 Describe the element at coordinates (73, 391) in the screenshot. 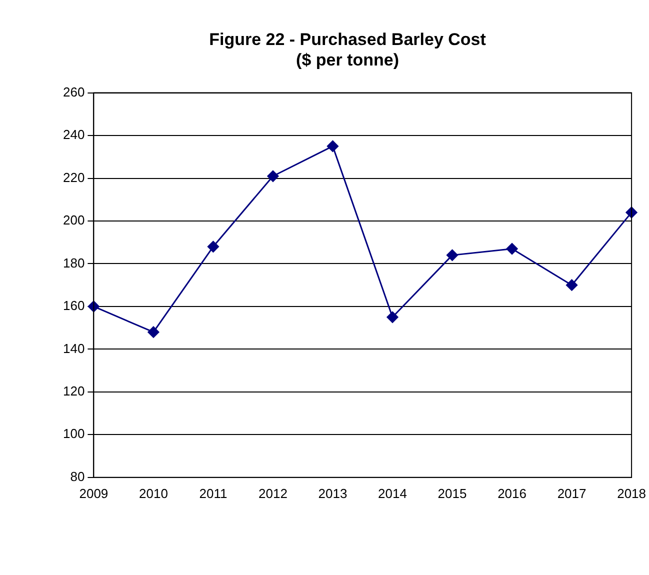

I see `y-tick-label: 120` at that location.